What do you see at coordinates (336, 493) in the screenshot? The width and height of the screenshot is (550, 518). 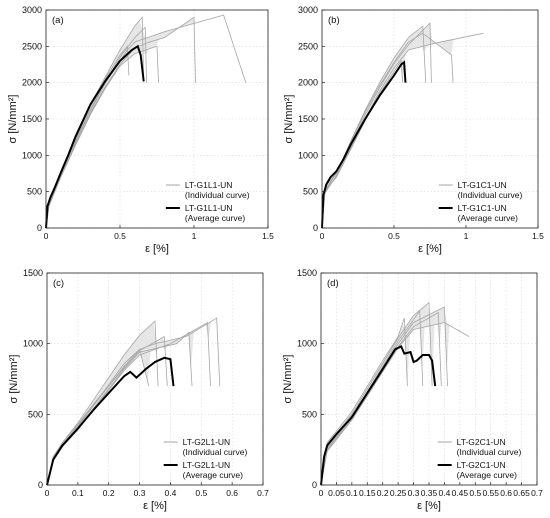 I see `x-tick-label: 0.05` at bounding box center [336, 493].